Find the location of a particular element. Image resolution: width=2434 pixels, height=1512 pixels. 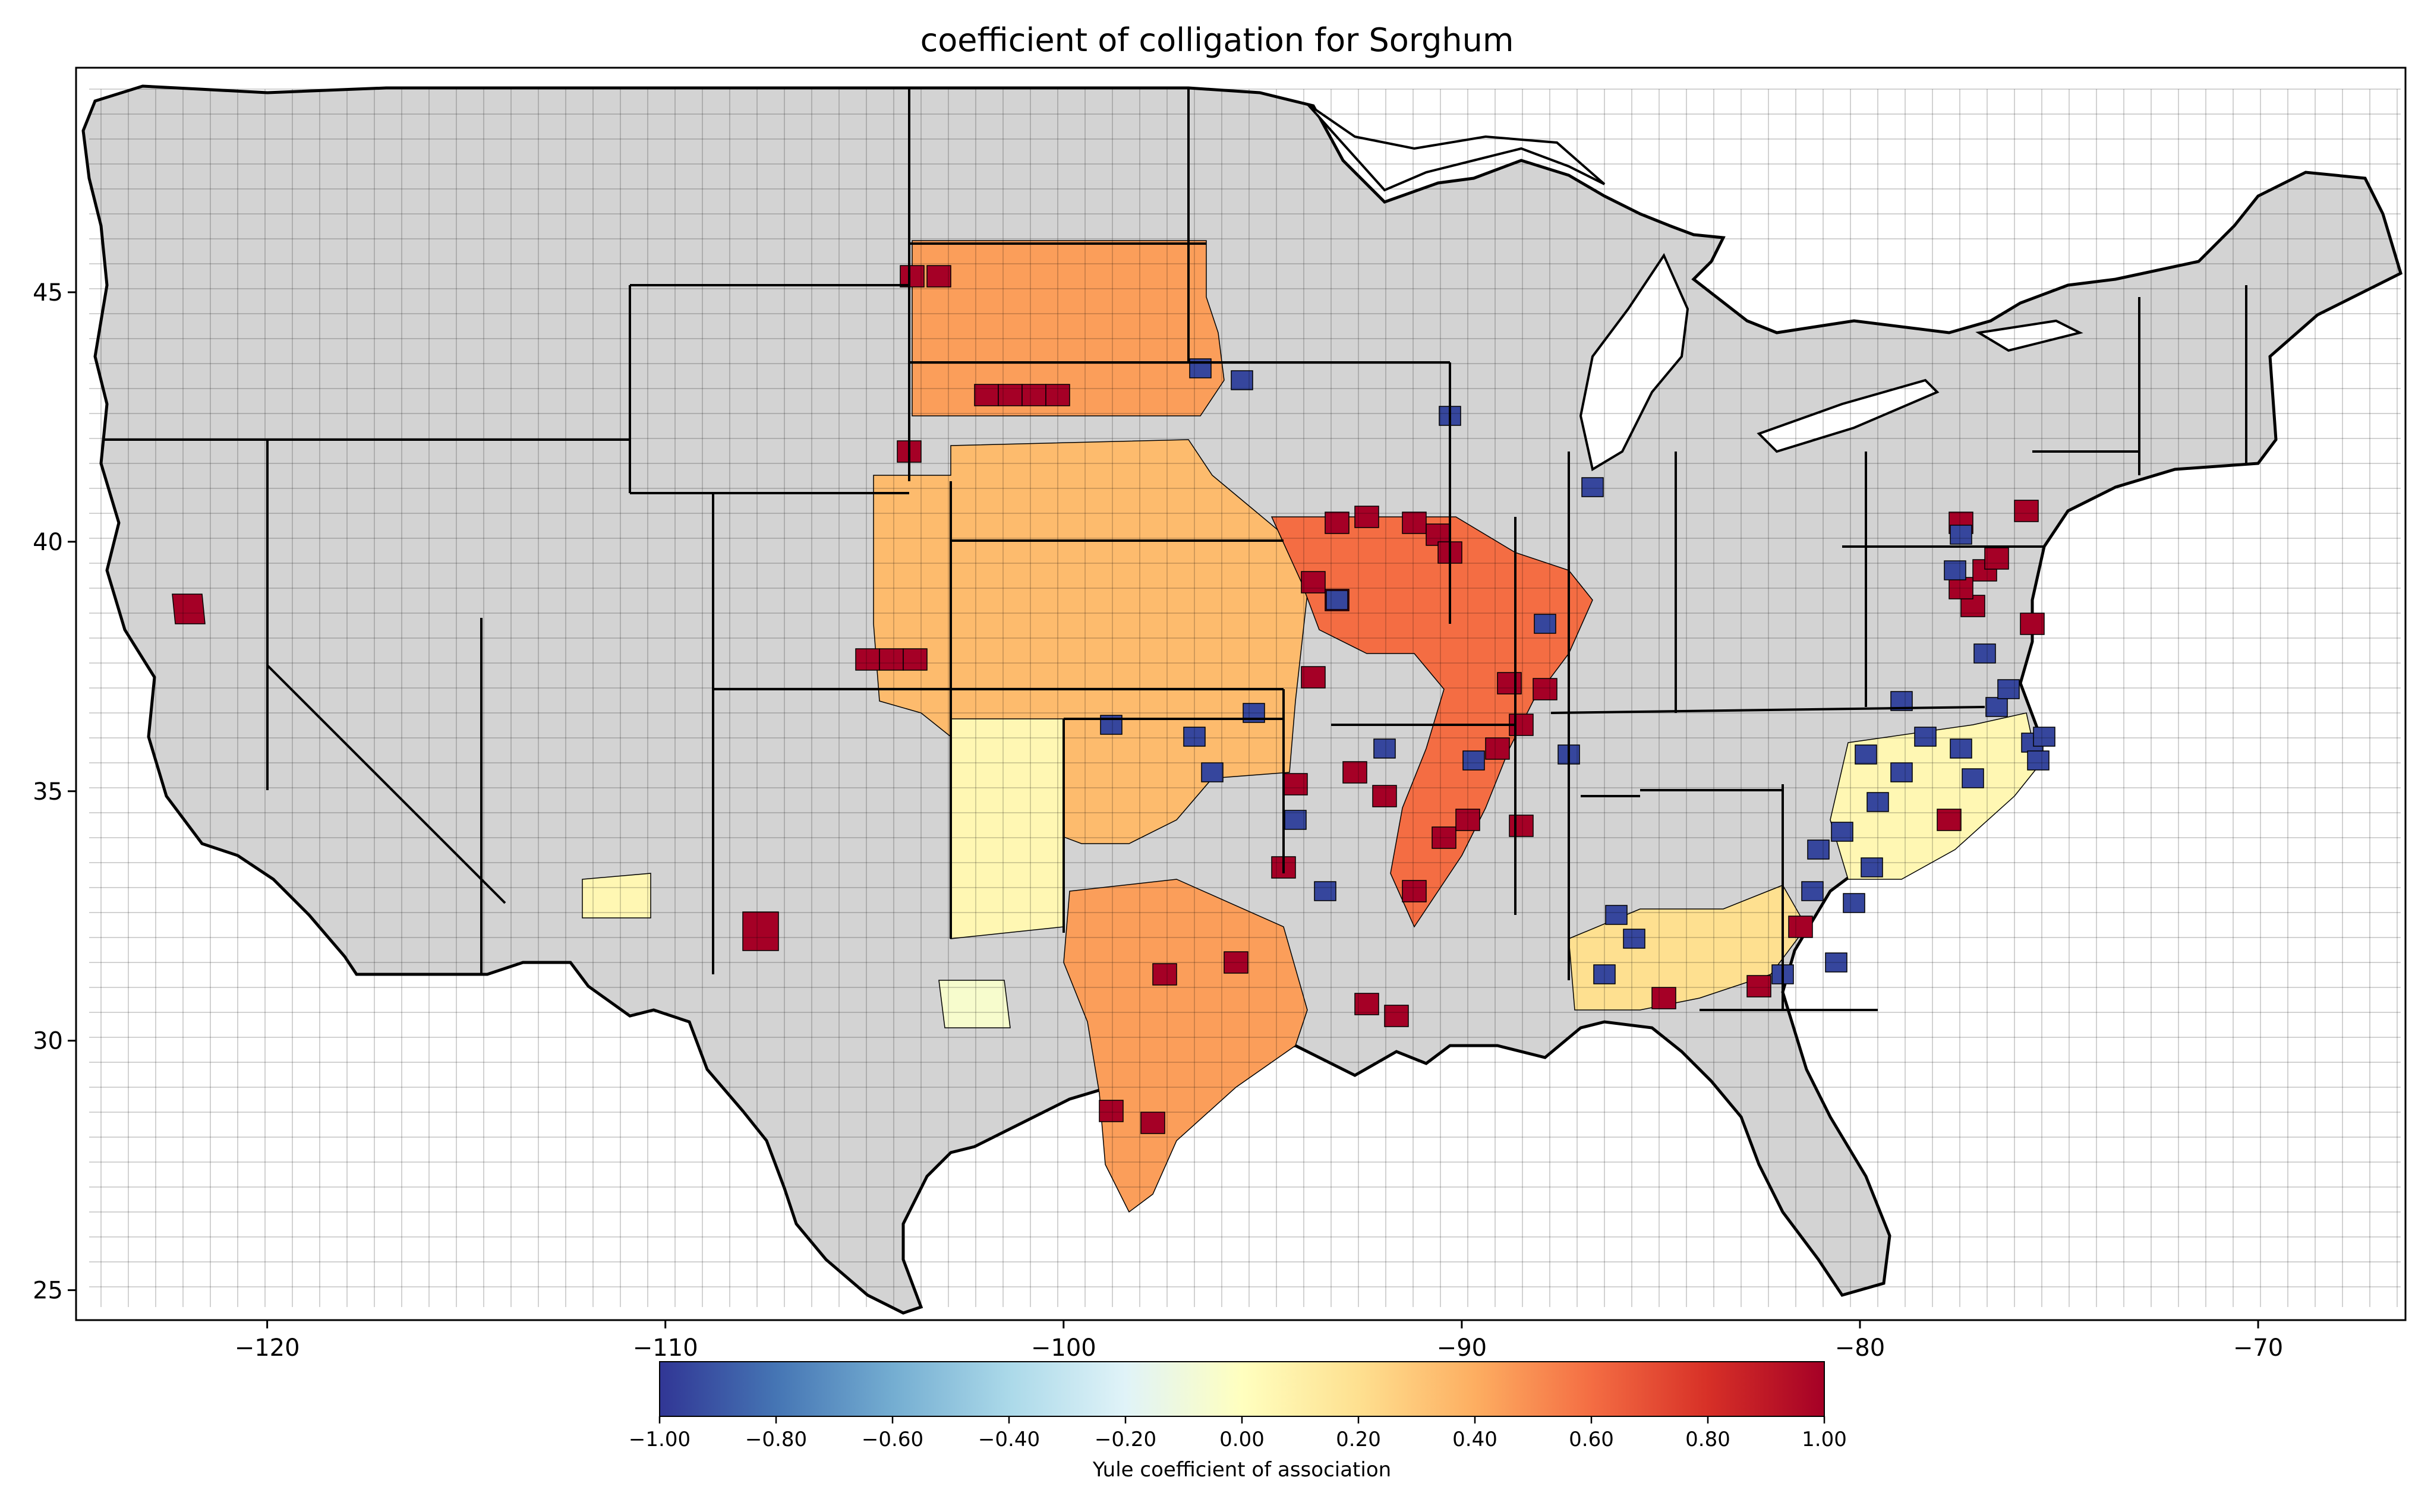

colorbar-tick-label: 1.00 is located at coordinates (1824, 1440).